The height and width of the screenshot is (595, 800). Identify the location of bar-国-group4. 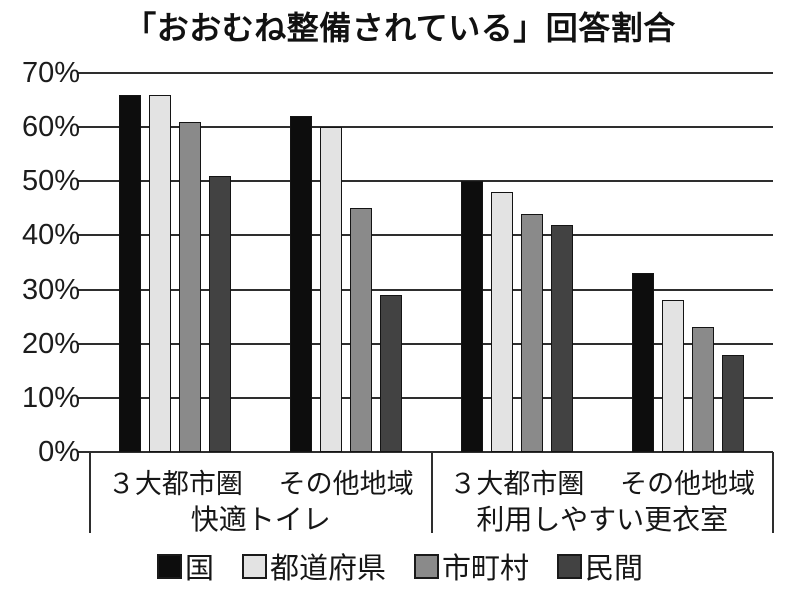
(642, 362).